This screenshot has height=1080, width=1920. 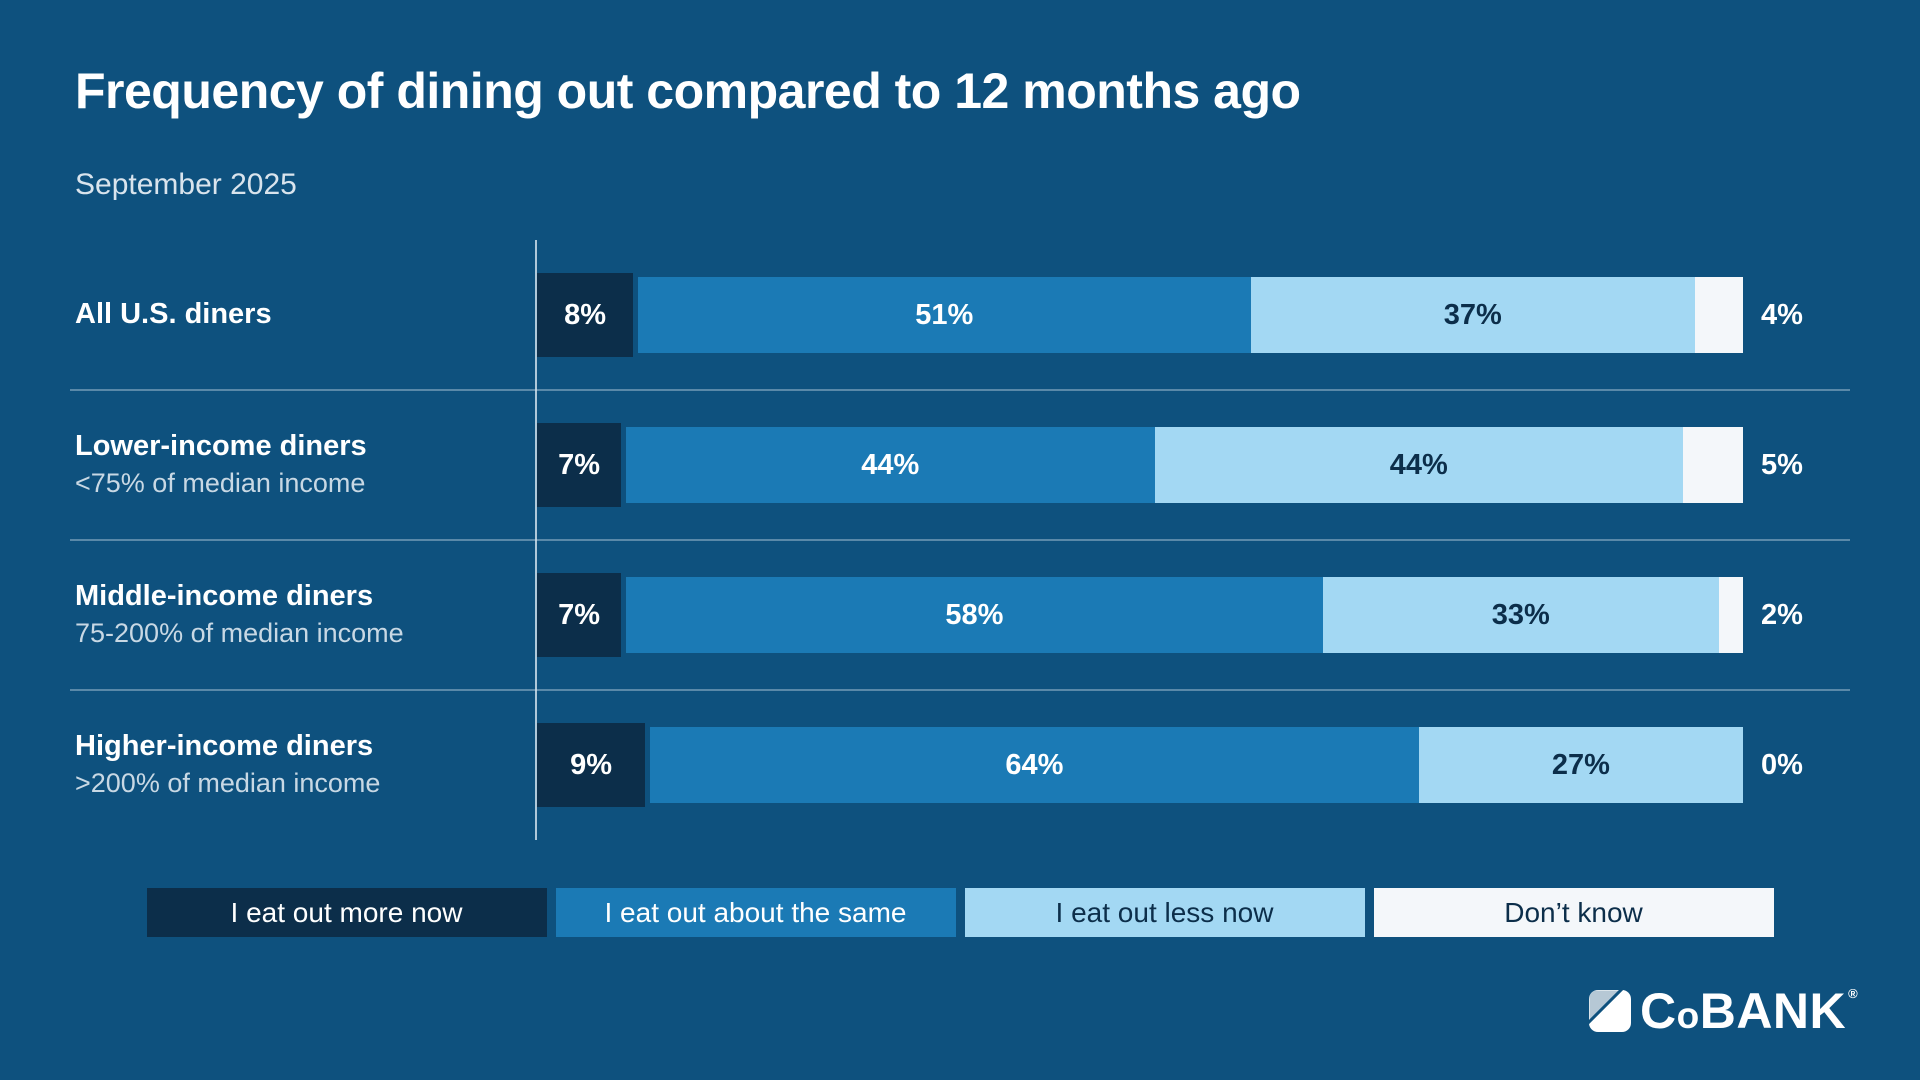 I want to click on bar-segment-3: 44%, so click(x=1418, y=465).